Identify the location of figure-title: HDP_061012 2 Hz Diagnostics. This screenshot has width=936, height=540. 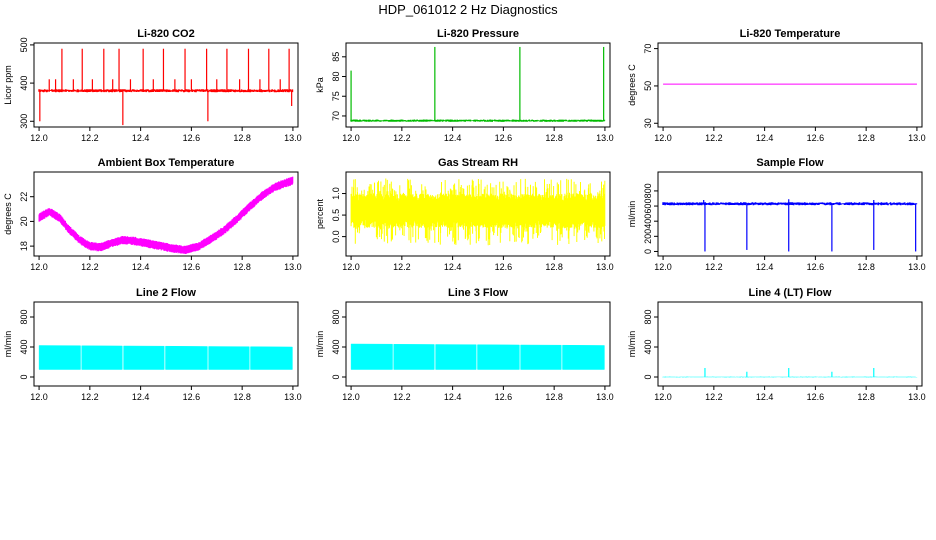
(468, 9).